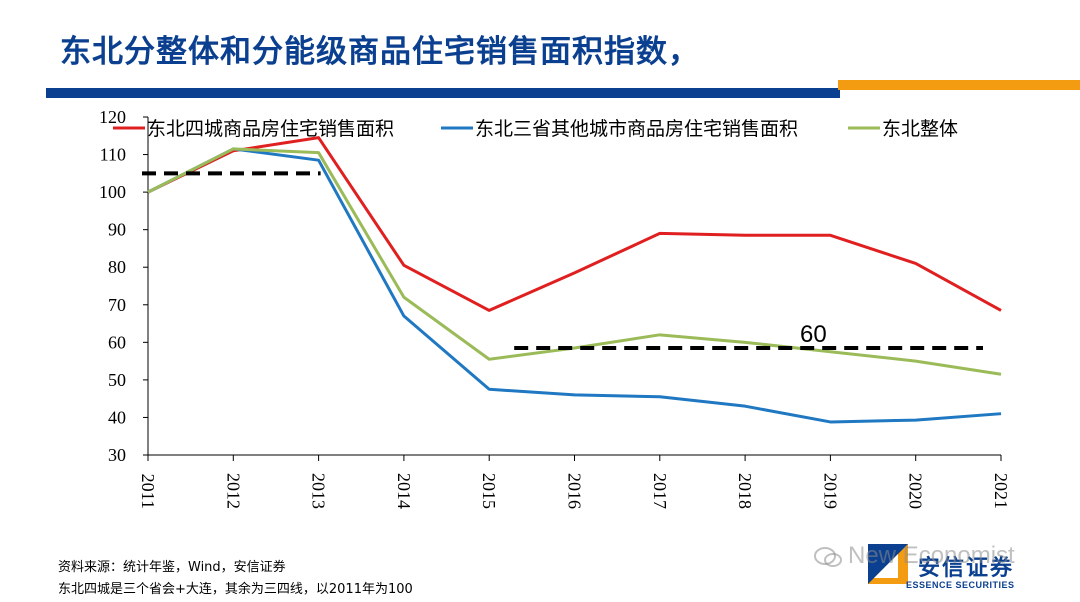 The width and height of the screenshot is (1080, 602). I want to click on y-tick-label: 110, so click(113, 155).